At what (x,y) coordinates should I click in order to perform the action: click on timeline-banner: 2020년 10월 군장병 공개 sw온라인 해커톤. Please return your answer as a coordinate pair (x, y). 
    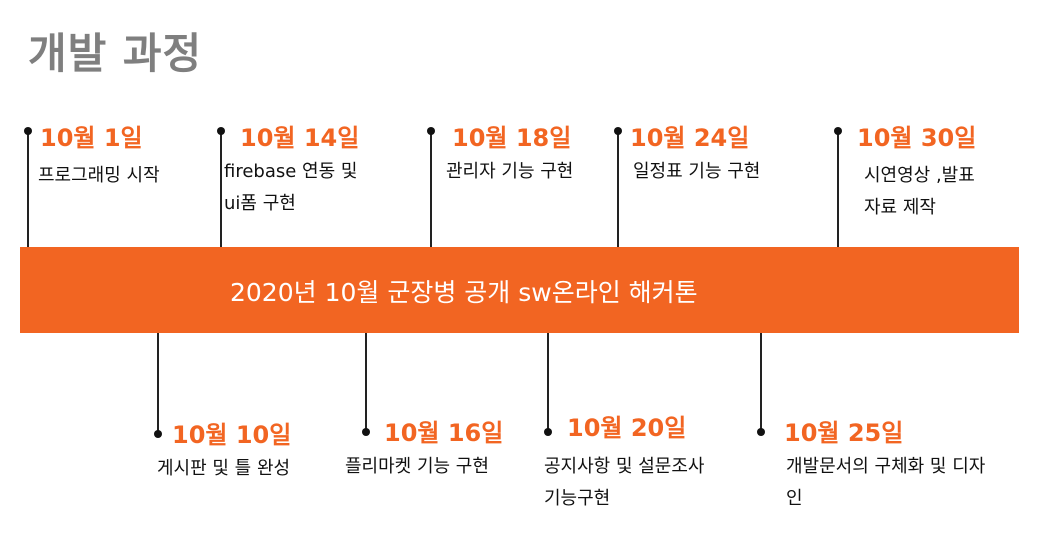
    Looking at the image, I should click on (519, 290).